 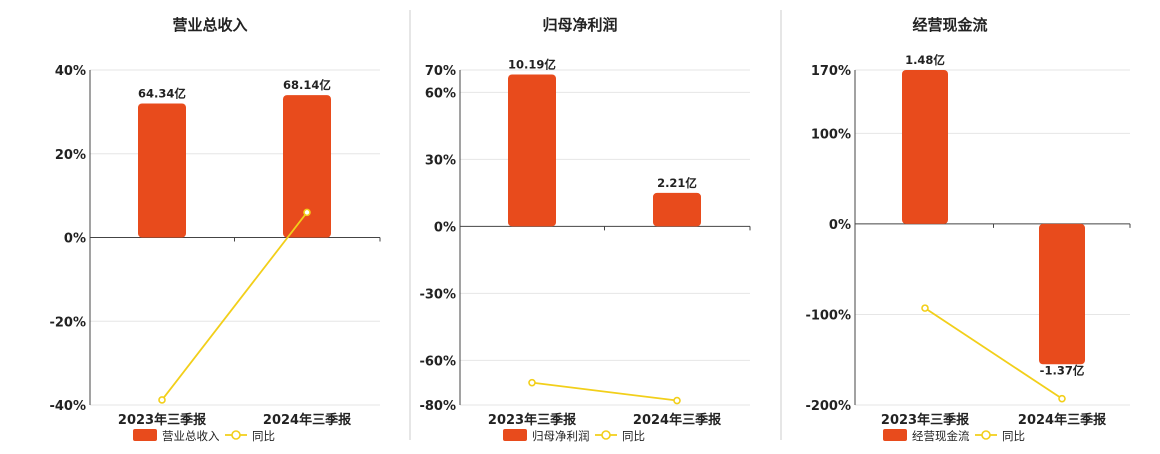 What do you see at coordinates (532, 64) in the screenshot?
I see `bar-data-label: 10.19亿` at bounding box center [532, 64].